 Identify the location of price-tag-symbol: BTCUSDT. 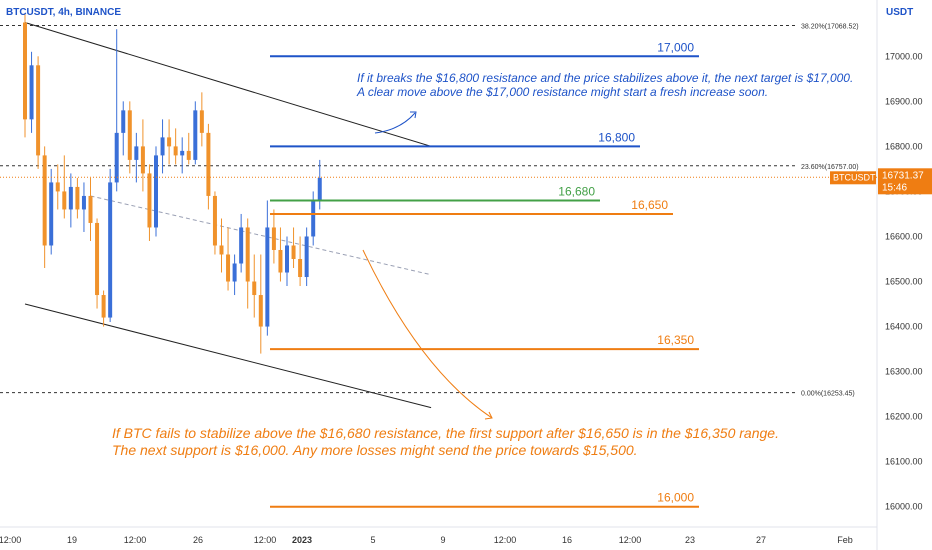
(854, 177).